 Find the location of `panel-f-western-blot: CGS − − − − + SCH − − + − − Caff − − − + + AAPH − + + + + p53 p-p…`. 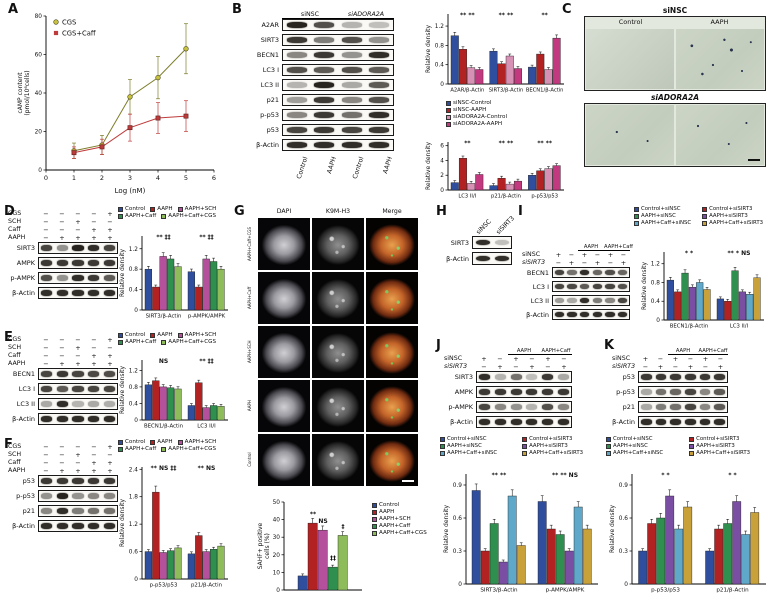

panel-f-western-blot: CGS − − − − + SCH − − + − − Caff − − − + + AAPH − + + + + p53 p-p… is located at coordinates (63, 489).